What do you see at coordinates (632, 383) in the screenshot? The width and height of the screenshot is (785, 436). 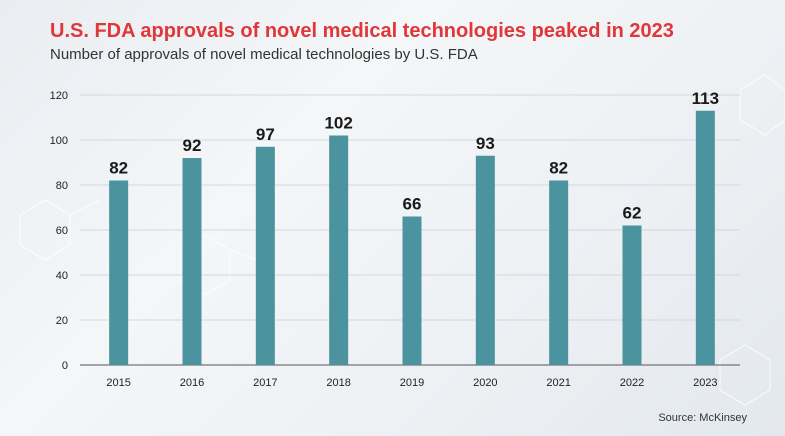 I see `x-tick-label-2022: 2022` at bounding box center [632, 383].